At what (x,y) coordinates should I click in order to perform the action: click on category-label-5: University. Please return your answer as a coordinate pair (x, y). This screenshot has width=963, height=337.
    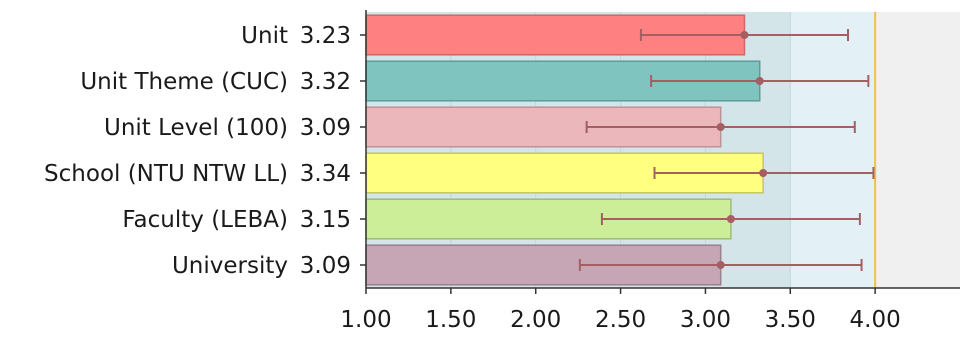
    Looking at the image, I should click on (230, 266).